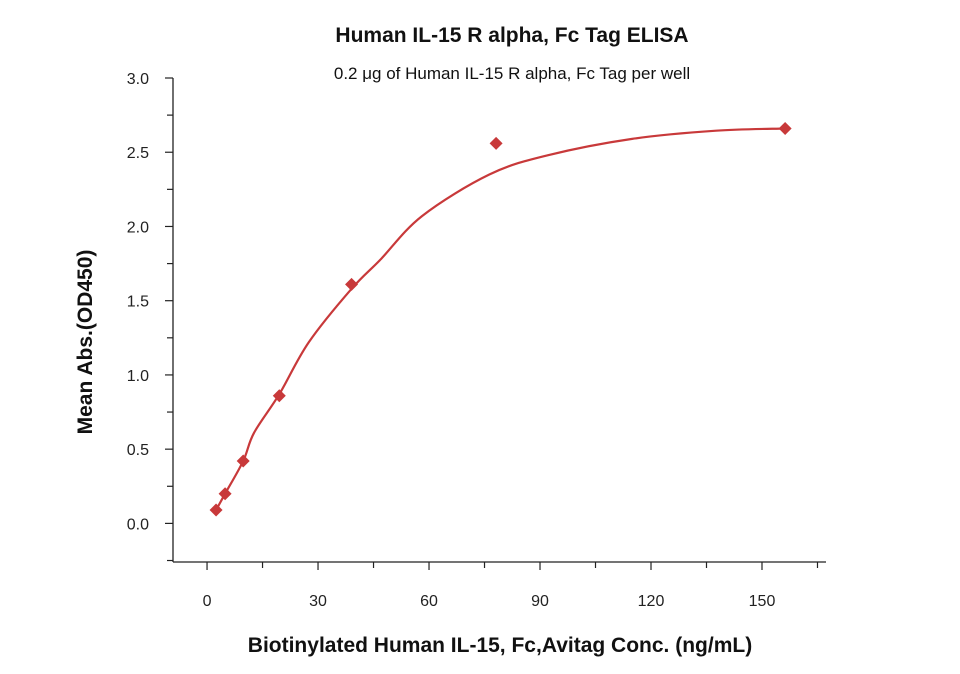 This screenshot has width=960, height=674. What do you see at coordinates (138, 450) in the screenshot?
I see `y-tick-label: 0.5` at bounding box center [138, 450].